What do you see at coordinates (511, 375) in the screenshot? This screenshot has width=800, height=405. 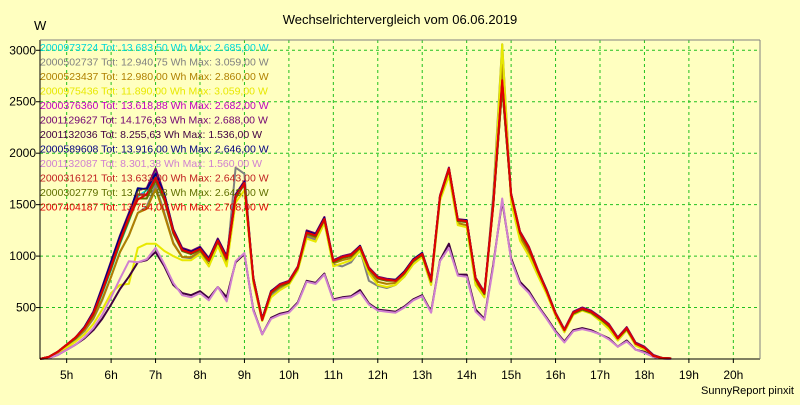 I see `x-tick-label: 15h` at bounding box center [511, 375].